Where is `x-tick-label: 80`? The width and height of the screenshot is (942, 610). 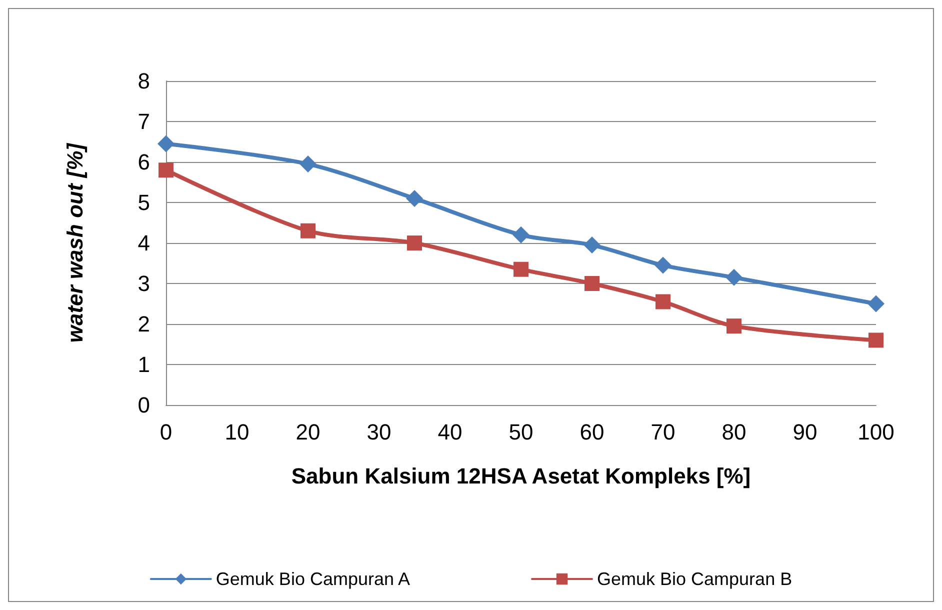 x-tick-label: 80 is located at coordinates (734, 432).